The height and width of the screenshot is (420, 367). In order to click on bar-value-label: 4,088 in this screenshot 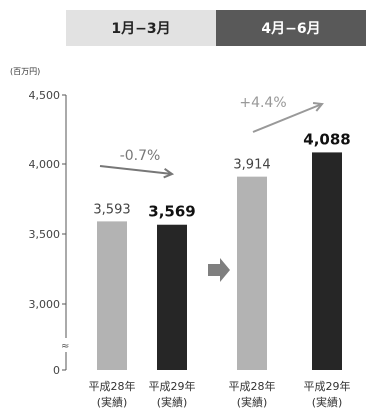, I will do `click(326, 139)`.